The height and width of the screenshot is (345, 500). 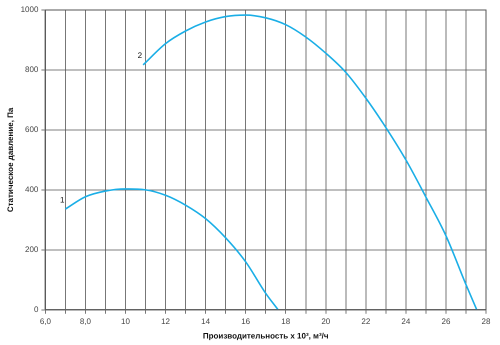 What do you see at coordinates (166, 321) in the screenshot?
I see `x-tick-label: 12` at bounding box center [166, 321].